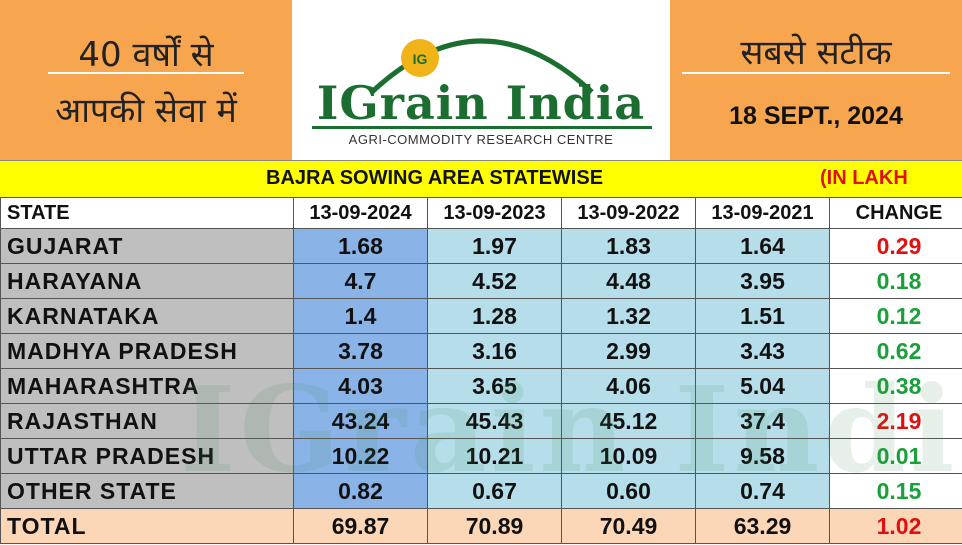 The image size is (962, 545). I want to click on table-row: MADHYA PRADESH 3.78 3.16 2.99 3.43 0.62, so click(481, 351).